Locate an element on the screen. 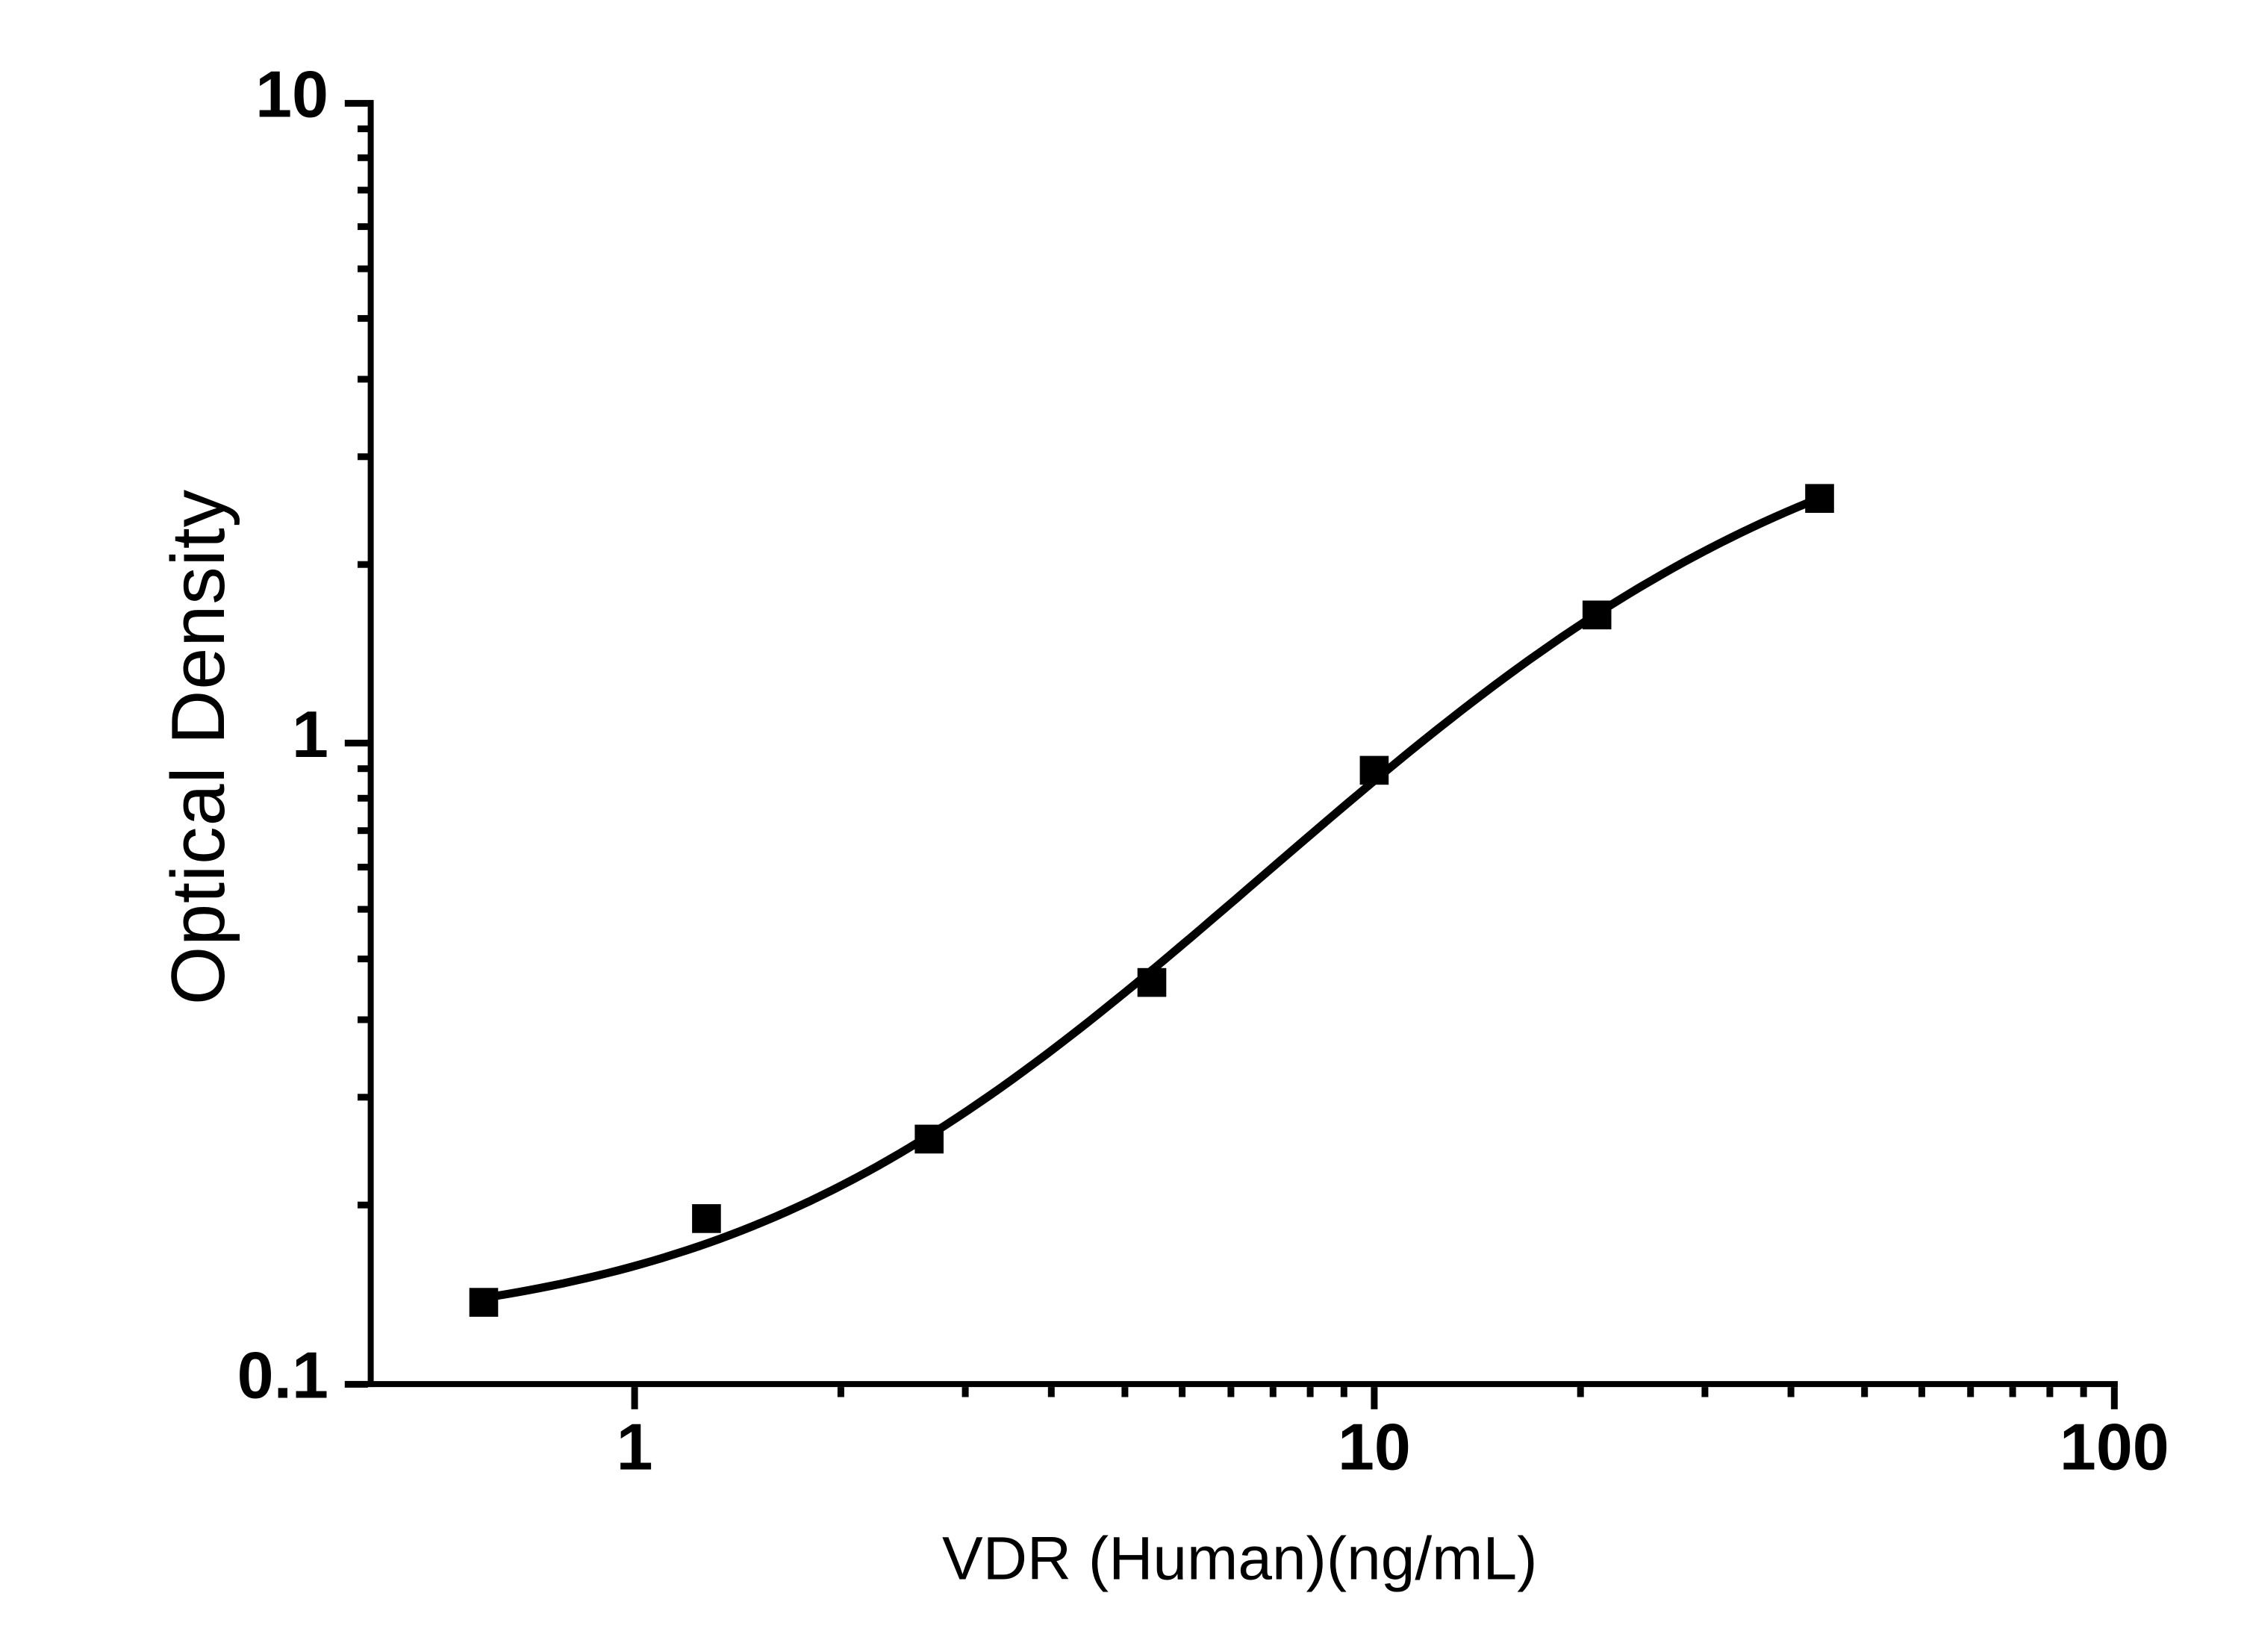 This screenshot has height=1652, width=2244. svg-text: 100 is located at coordinates (2114, 1447).